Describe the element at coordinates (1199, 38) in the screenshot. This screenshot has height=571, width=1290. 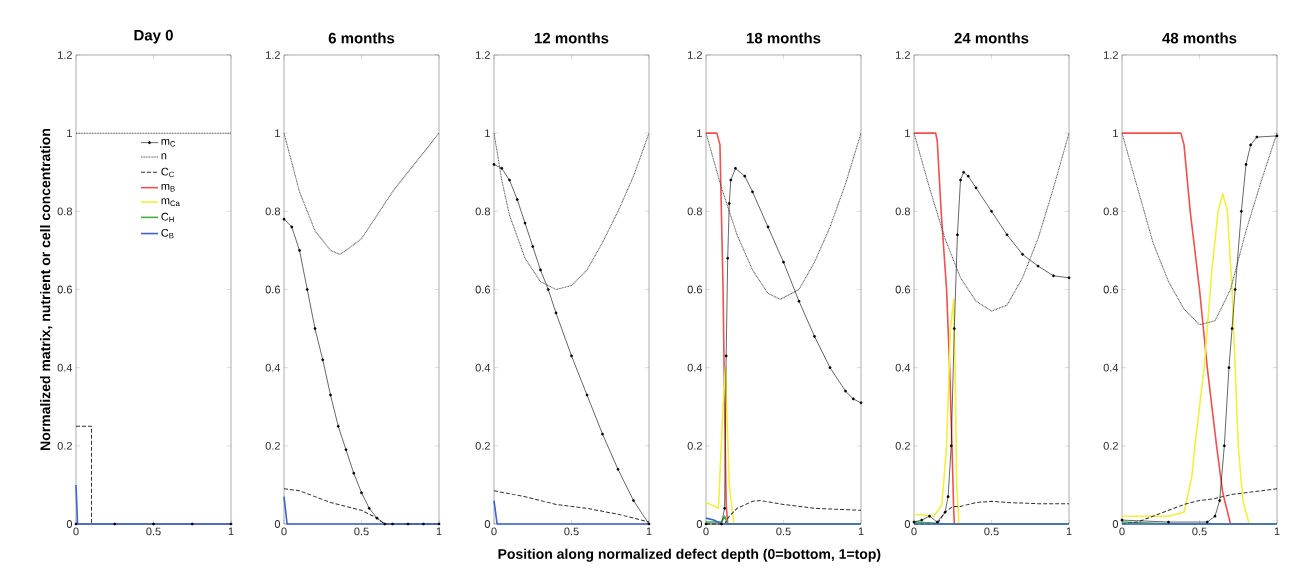
I see `chart-title: 48 months` at that location.